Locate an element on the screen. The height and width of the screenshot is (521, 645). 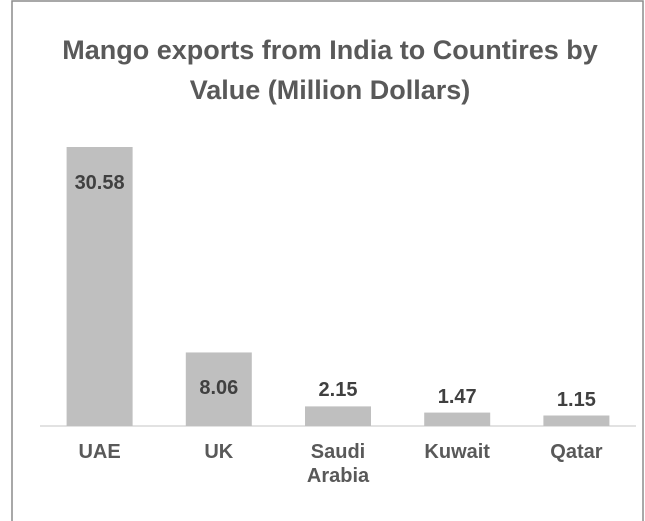
data-label: 2.15 is located at coordinates (338, 390).